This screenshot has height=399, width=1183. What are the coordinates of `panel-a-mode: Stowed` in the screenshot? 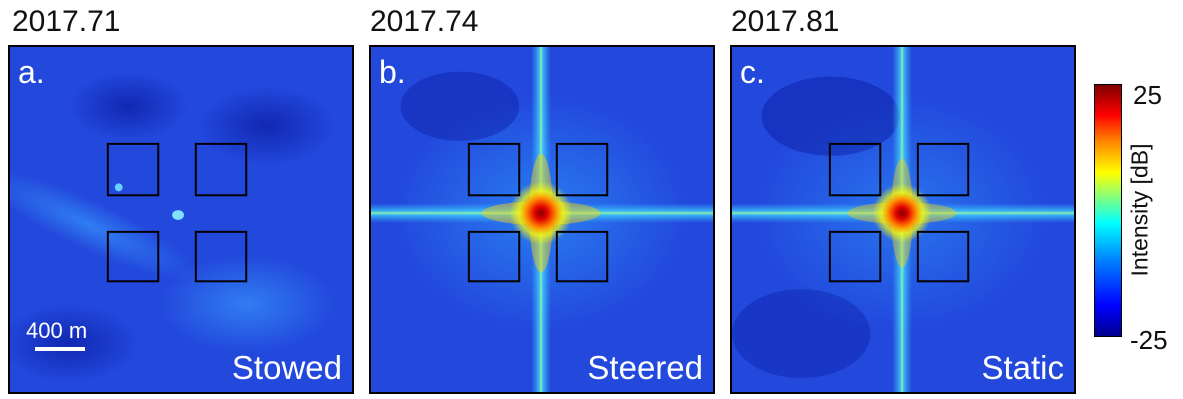 It's located at (286, 367).